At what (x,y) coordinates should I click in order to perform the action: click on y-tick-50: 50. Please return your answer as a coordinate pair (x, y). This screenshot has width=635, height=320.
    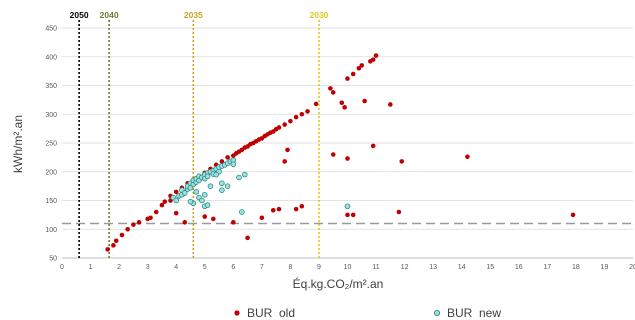
    Looking at the image, I should click on (53, 259).